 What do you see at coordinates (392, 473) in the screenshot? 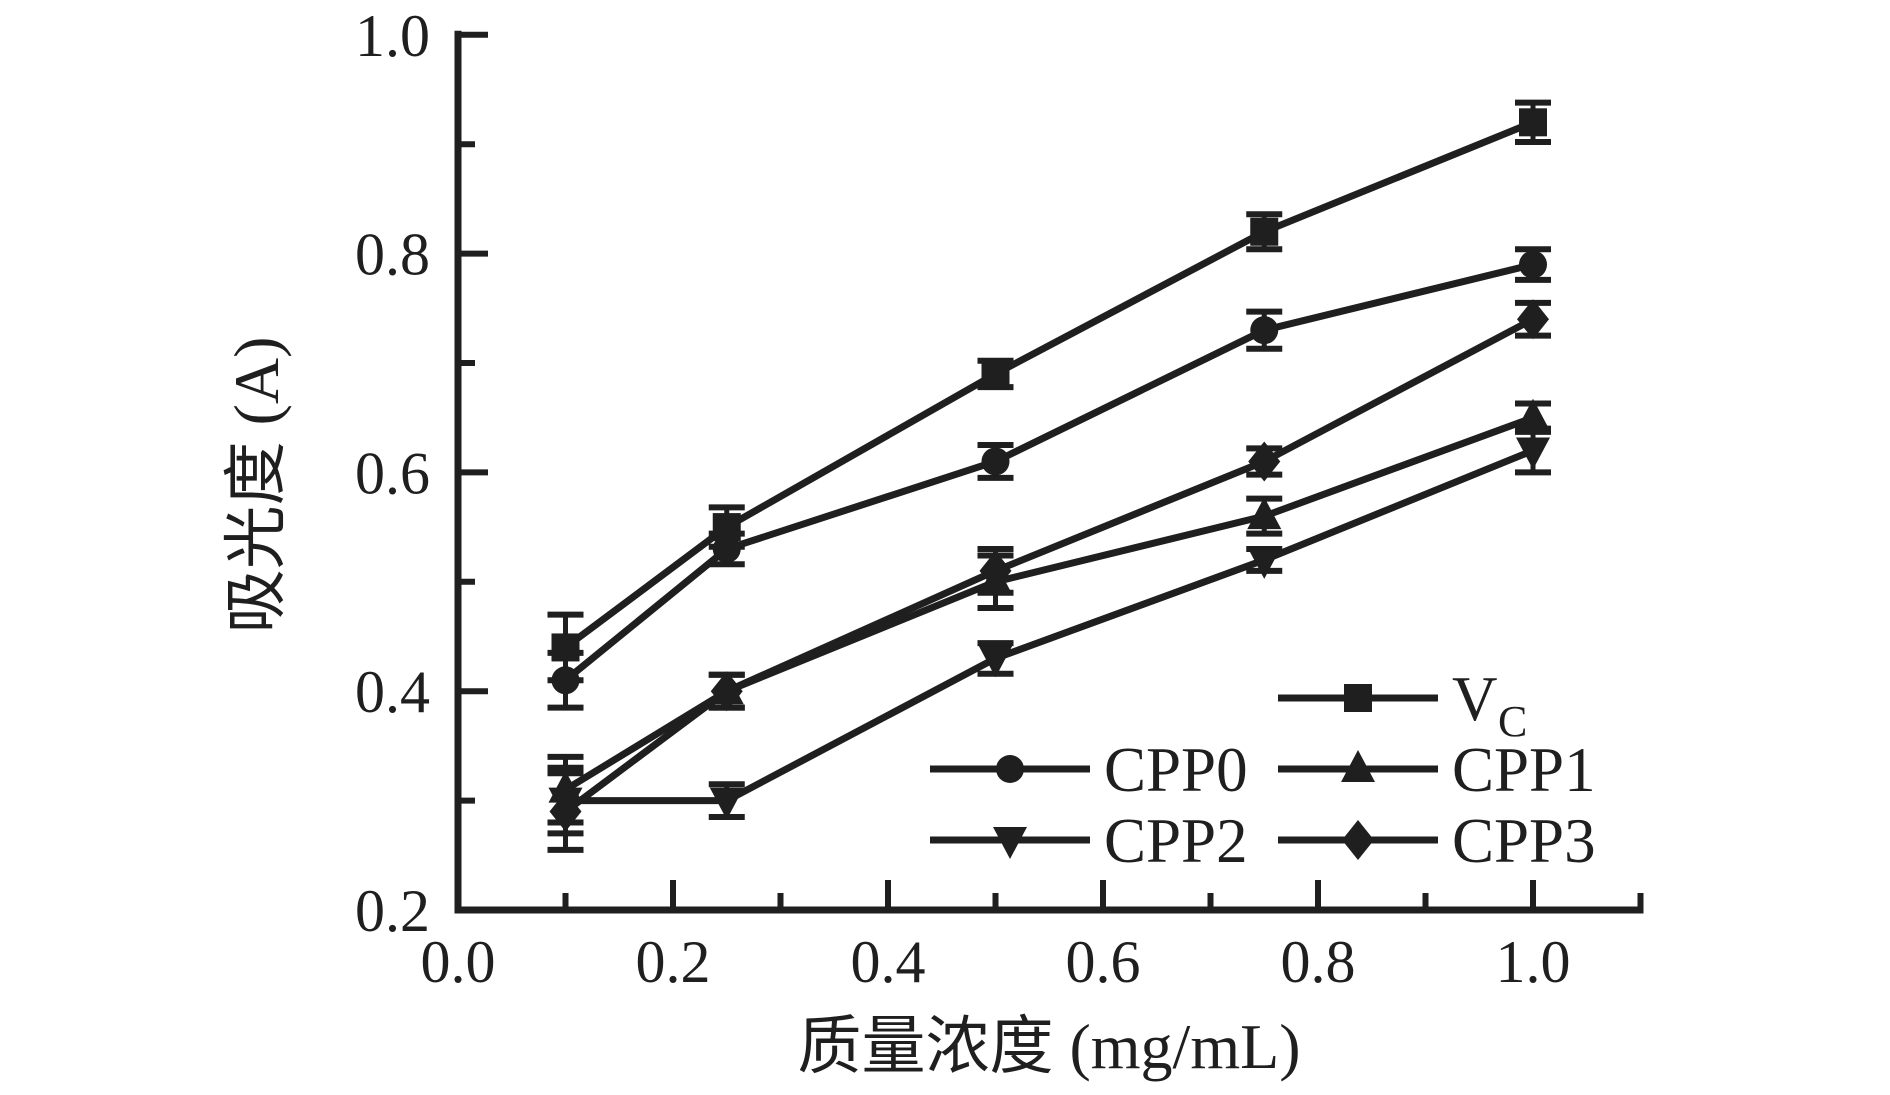
I see `y-tick-label: 0.6` at bounding box center [392, 473].